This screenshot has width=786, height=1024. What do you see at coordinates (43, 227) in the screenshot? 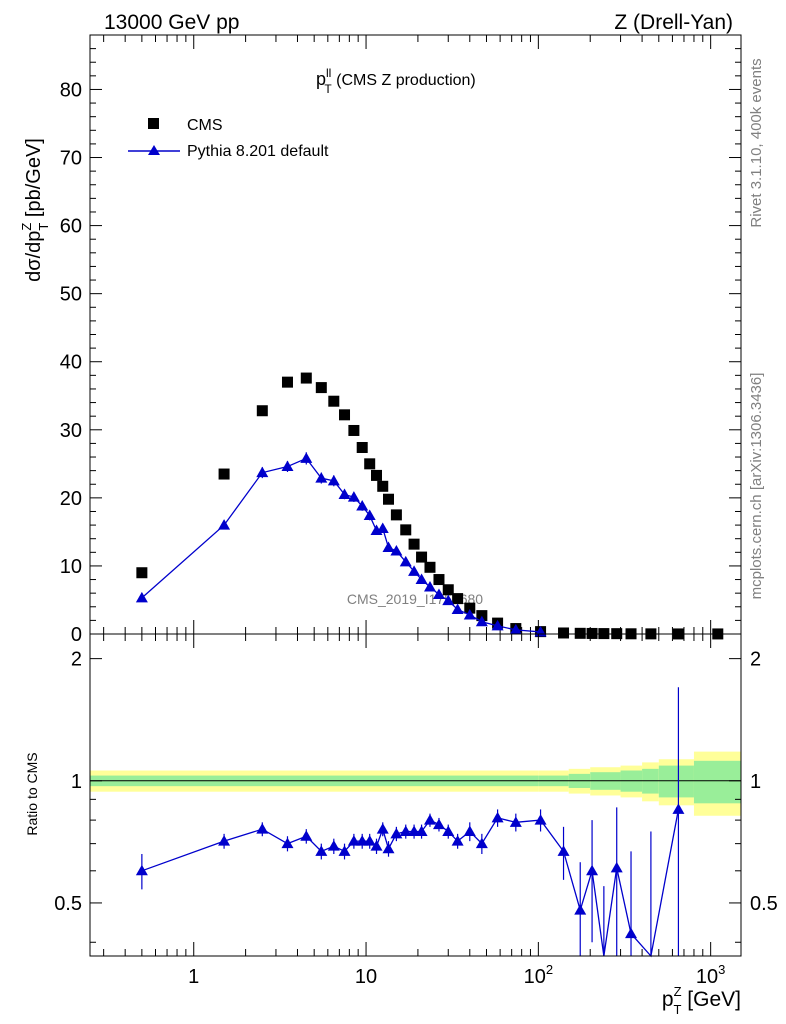
I see `main-y-label-sub: T` at bounding box center [43, 227].